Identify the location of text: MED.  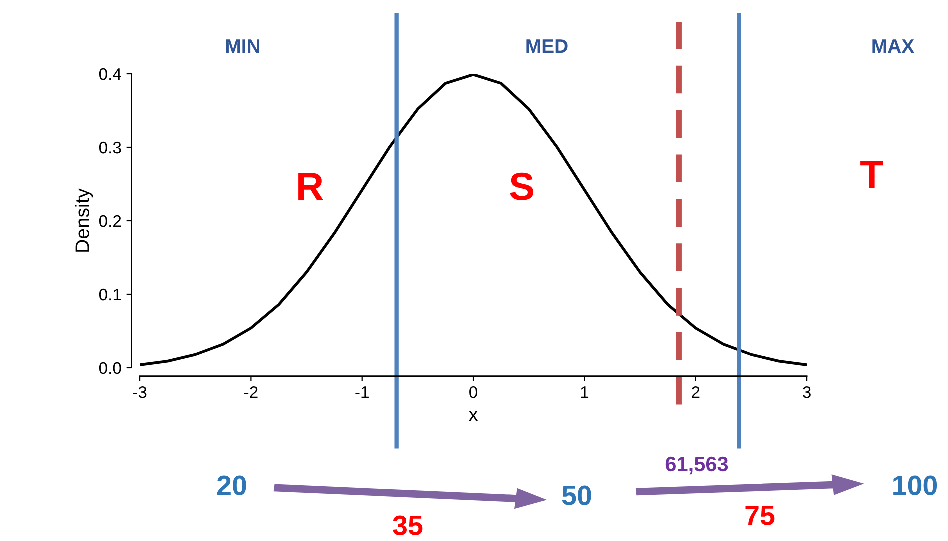
(547, 47).